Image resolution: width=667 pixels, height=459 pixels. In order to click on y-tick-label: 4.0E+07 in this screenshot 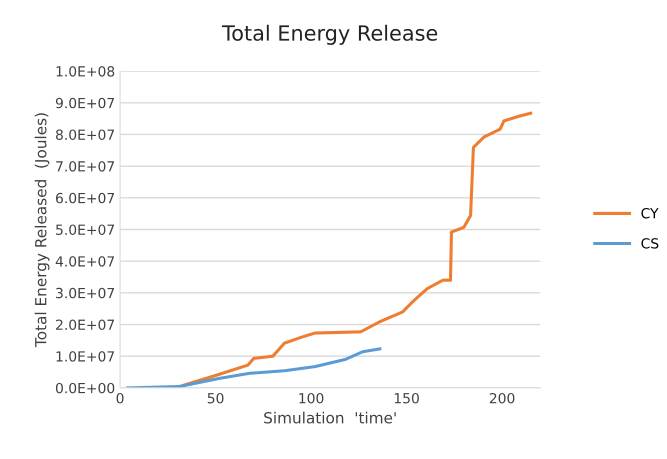, I will do `click(85, 261)`.